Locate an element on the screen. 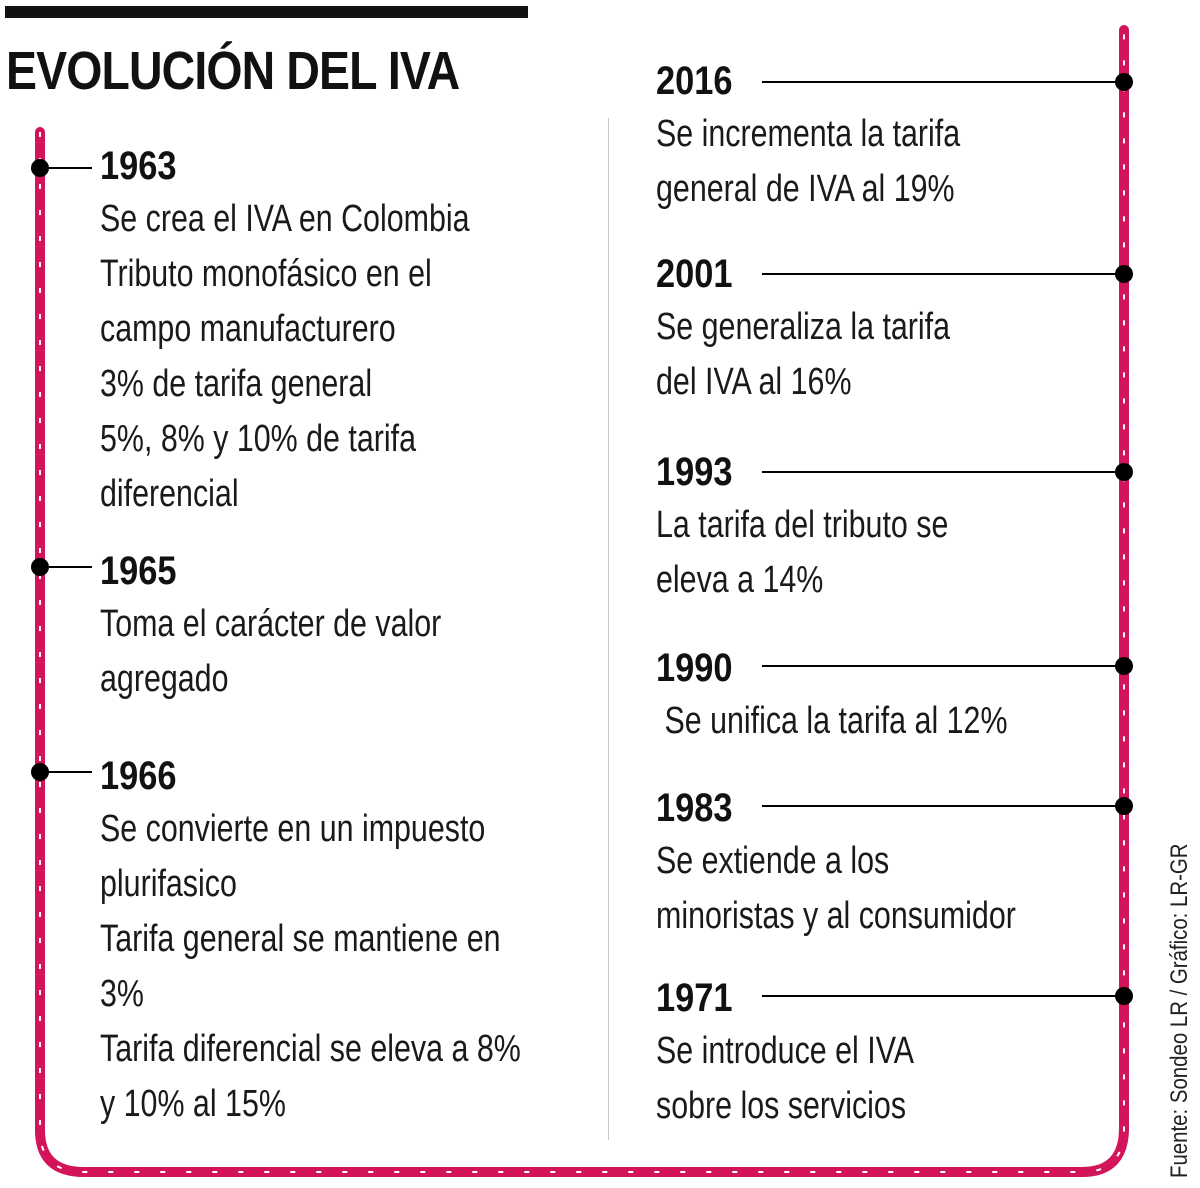  event-year: 1966 is located at coordinates (138, 776).